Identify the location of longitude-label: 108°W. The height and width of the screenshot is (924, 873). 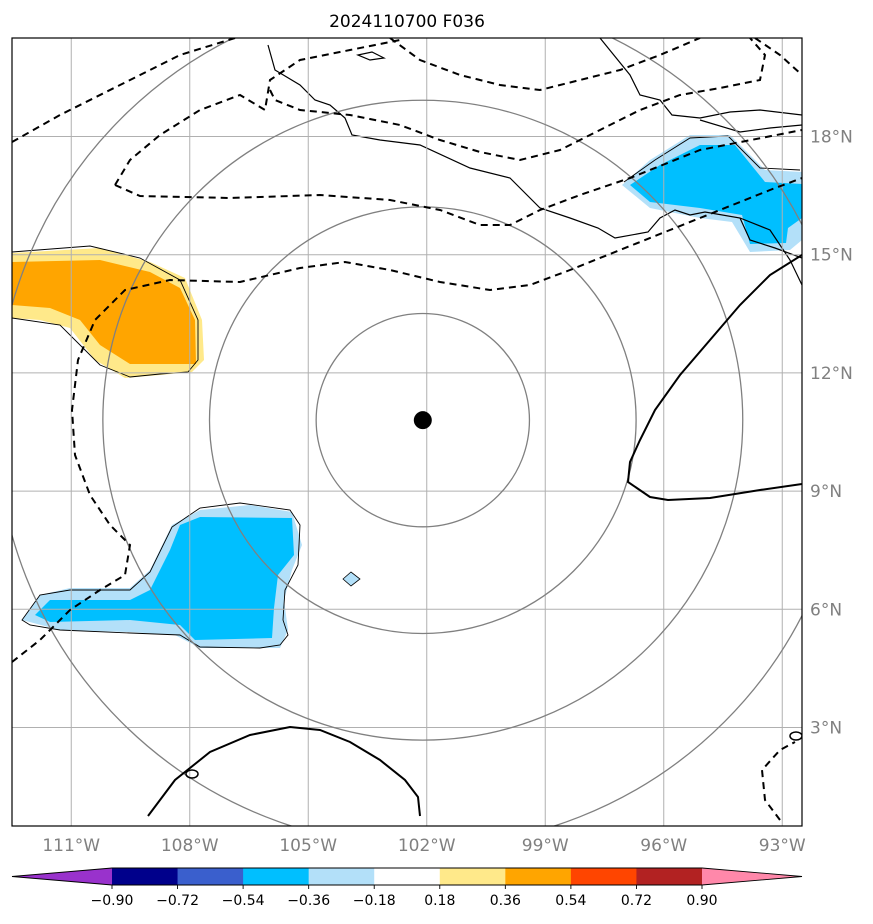
(190, 846).